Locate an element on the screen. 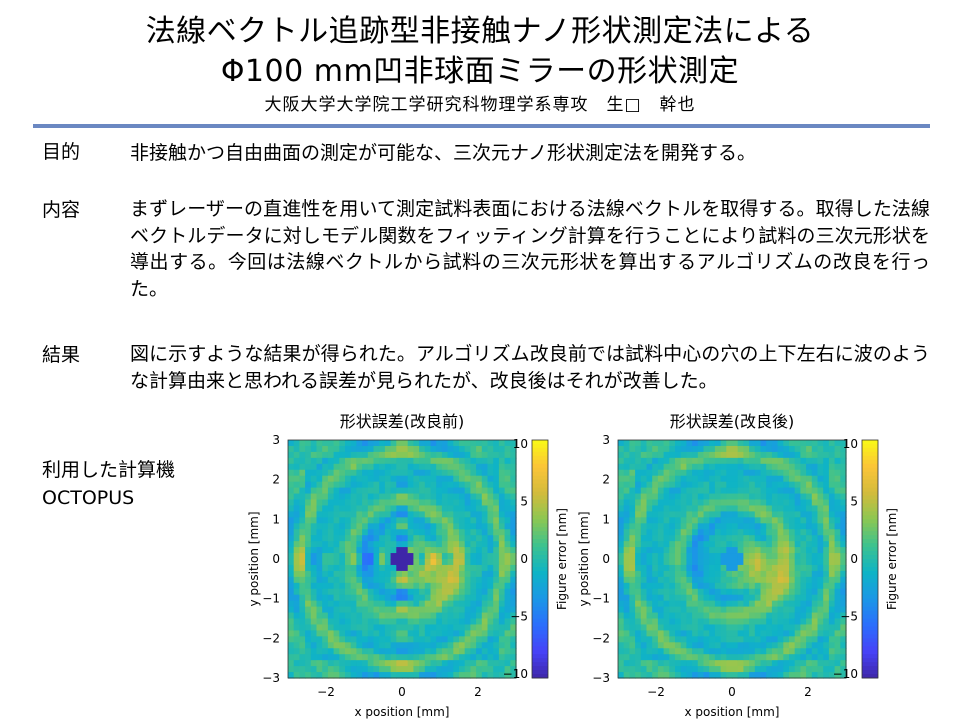  colorbar-tick-label: 0 is located at coordinates (524, 559).